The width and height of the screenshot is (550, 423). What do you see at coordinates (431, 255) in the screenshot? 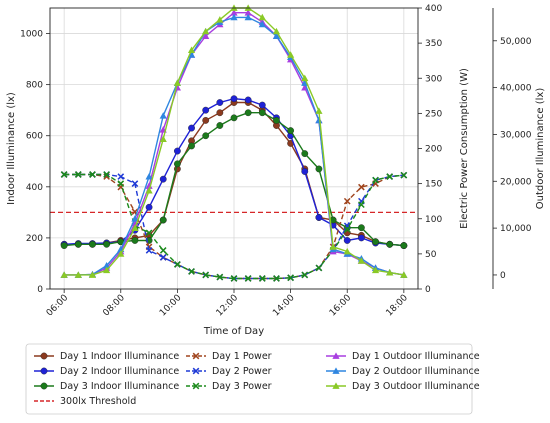
I see `power-y-tick-label: 50` at bounding box center [431, 255].